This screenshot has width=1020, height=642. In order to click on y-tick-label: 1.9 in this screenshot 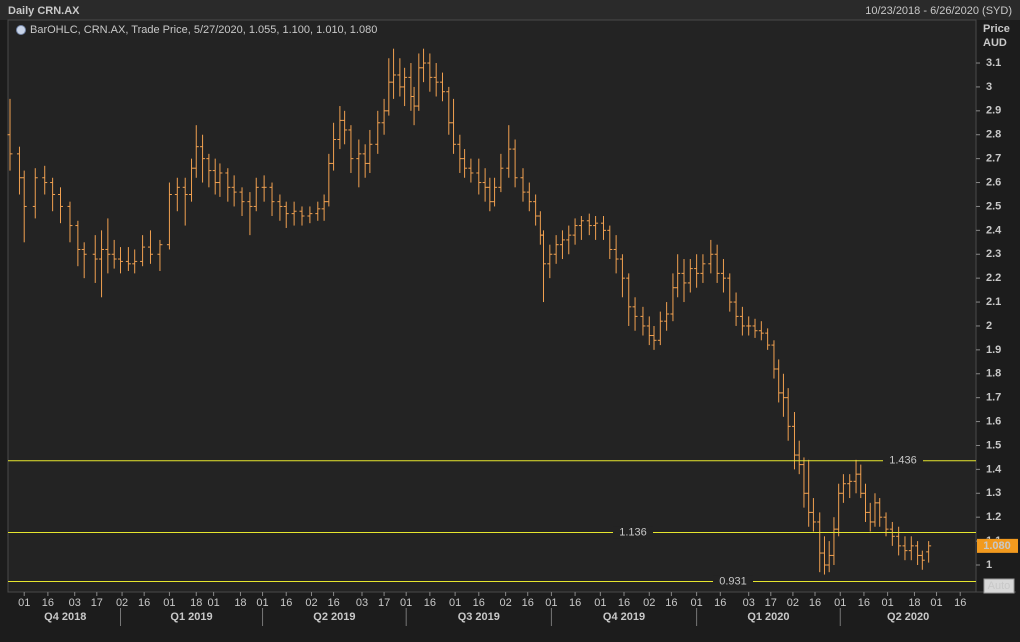, I will do `click(993, 350)`.